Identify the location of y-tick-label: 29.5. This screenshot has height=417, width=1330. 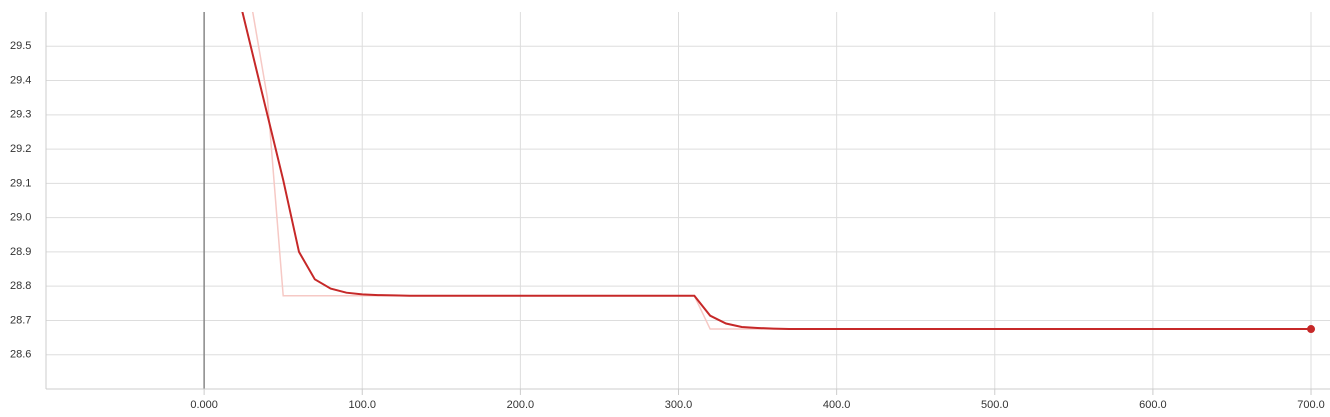
(20, 46).